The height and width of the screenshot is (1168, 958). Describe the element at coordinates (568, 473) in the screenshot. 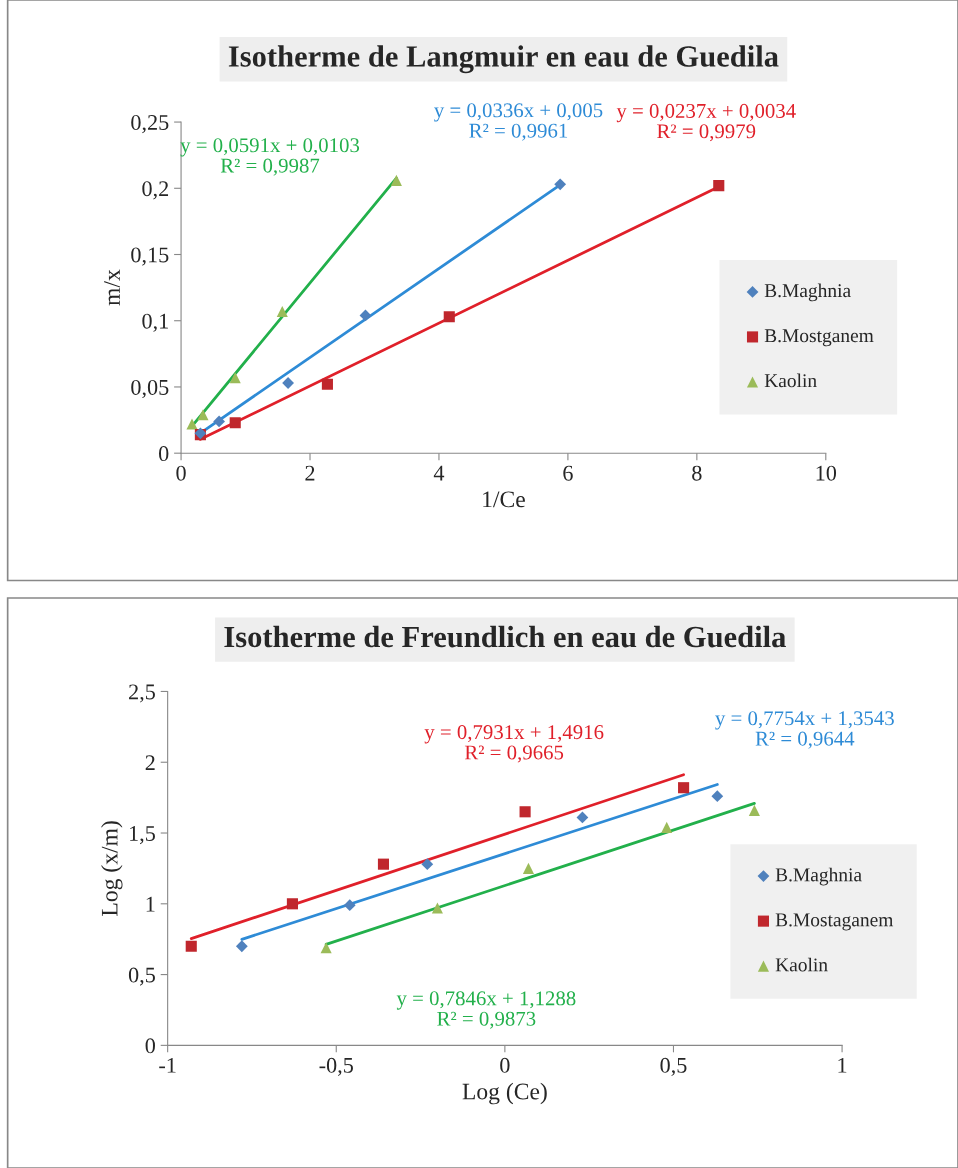

I see `x-tick-label: 6` at that location.